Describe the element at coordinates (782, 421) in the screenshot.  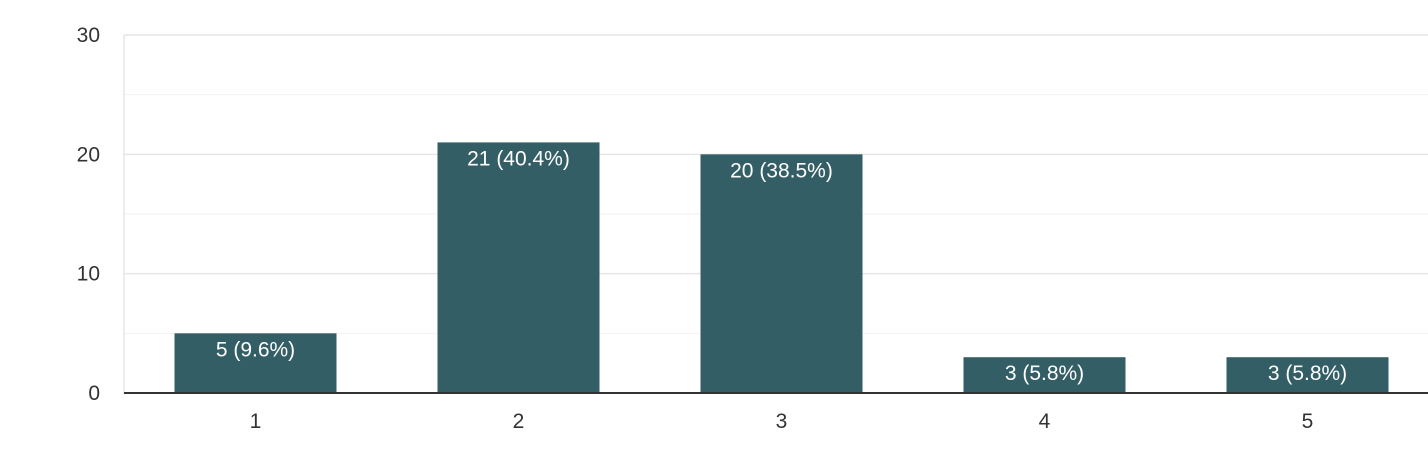
I see `x-tick-label: 3` at that location.